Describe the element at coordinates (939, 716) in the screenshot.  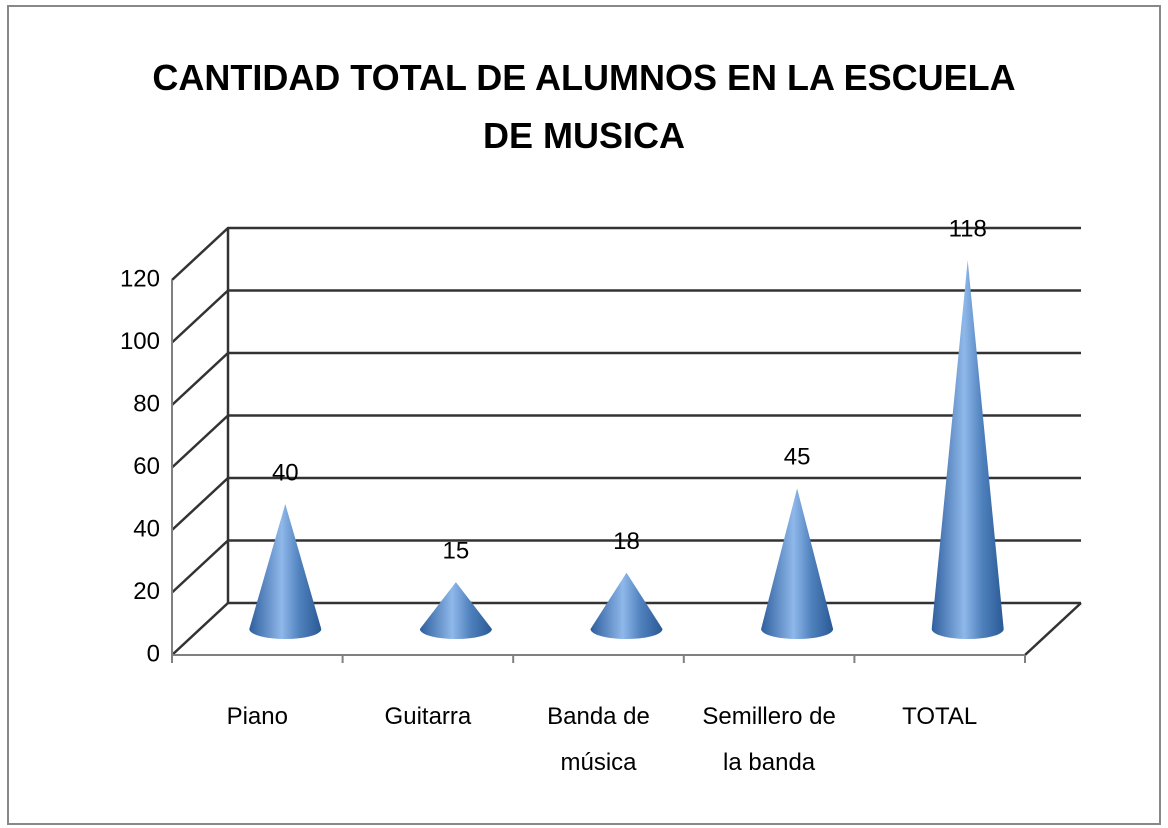
I see `x-tick-label: TOTAL` at that location.